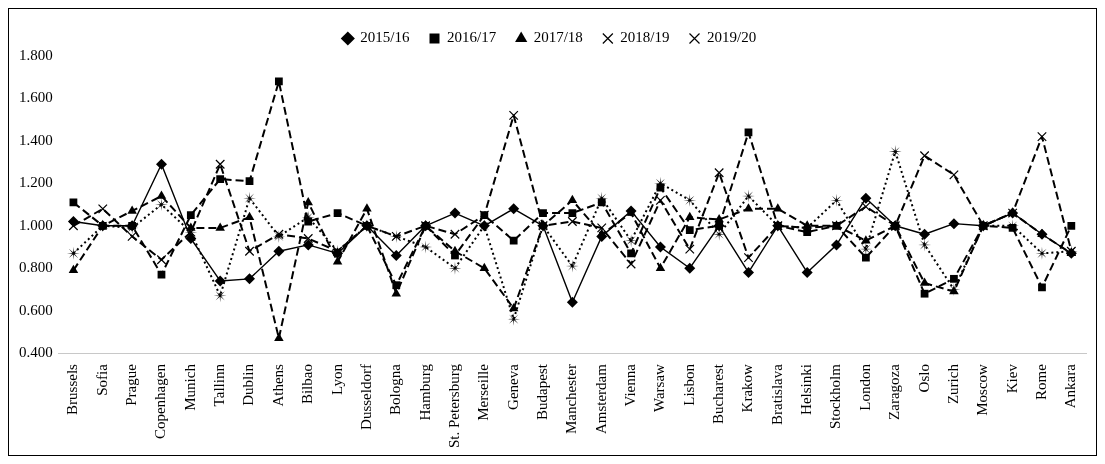  Describe the element at coordinates (558, 37) in the screenshot. I see `legend-label: 2017/18` at that location.